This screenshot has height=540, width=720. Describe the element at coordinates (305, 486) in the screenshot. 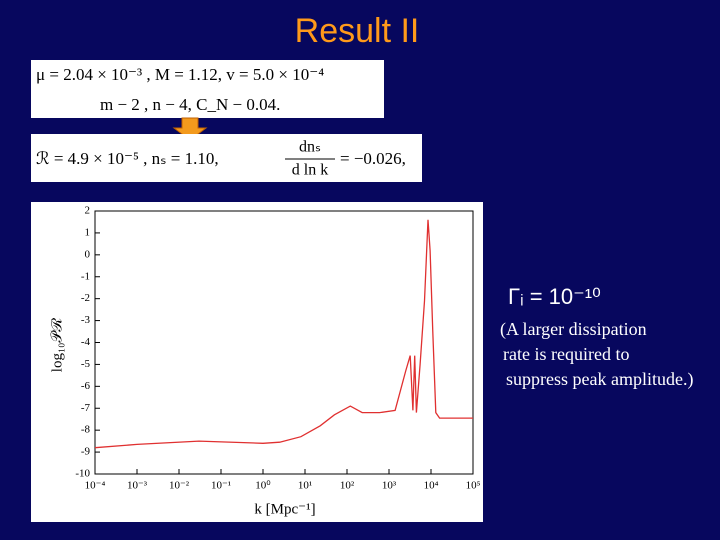

I see `x-tick-label: 10¹` at that location.